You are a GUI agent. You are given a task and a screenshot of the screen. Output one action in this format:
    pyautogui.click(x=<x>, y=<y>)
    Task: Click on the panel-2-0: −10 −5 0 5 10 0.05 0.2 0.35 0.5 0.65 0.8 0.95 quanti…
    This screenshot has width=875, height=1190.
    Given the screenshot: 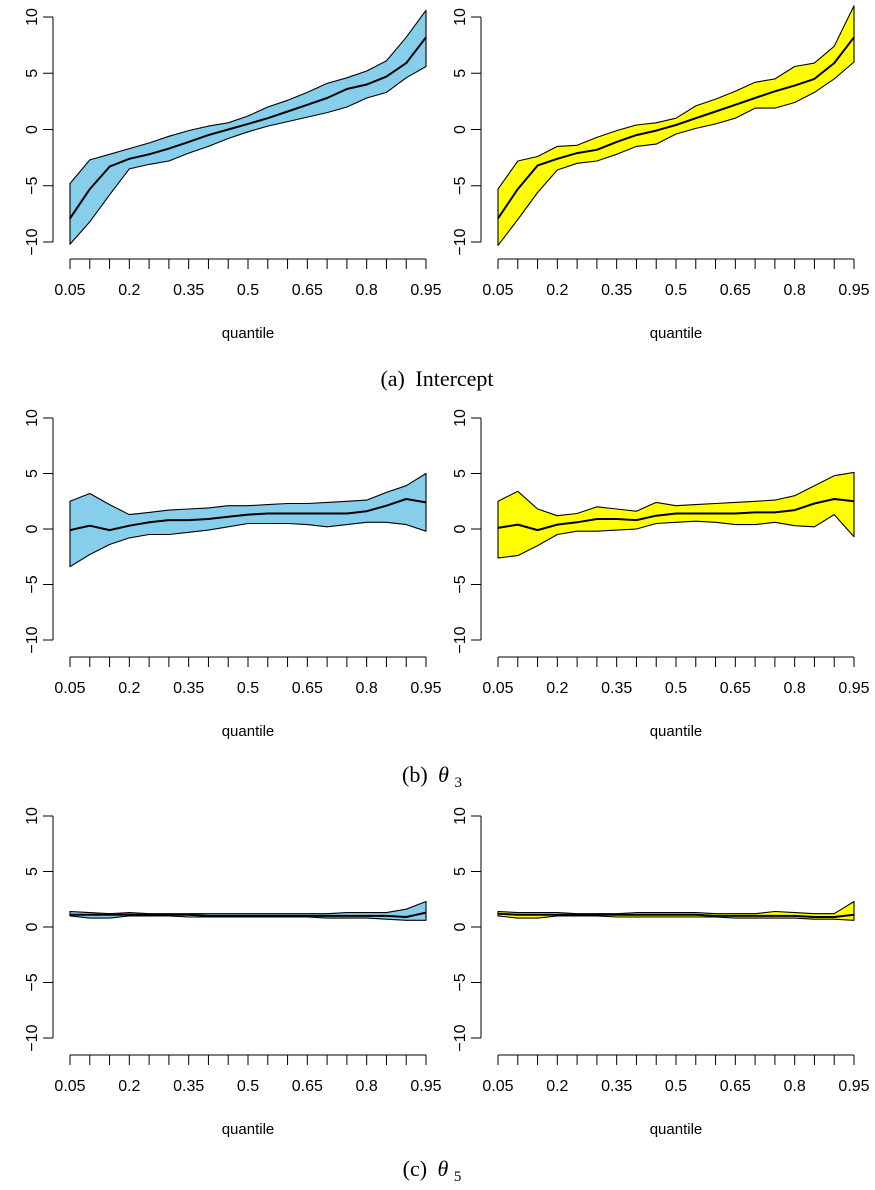 What is the action you would take?
    pyautogui.click(x=233, y=972)
    